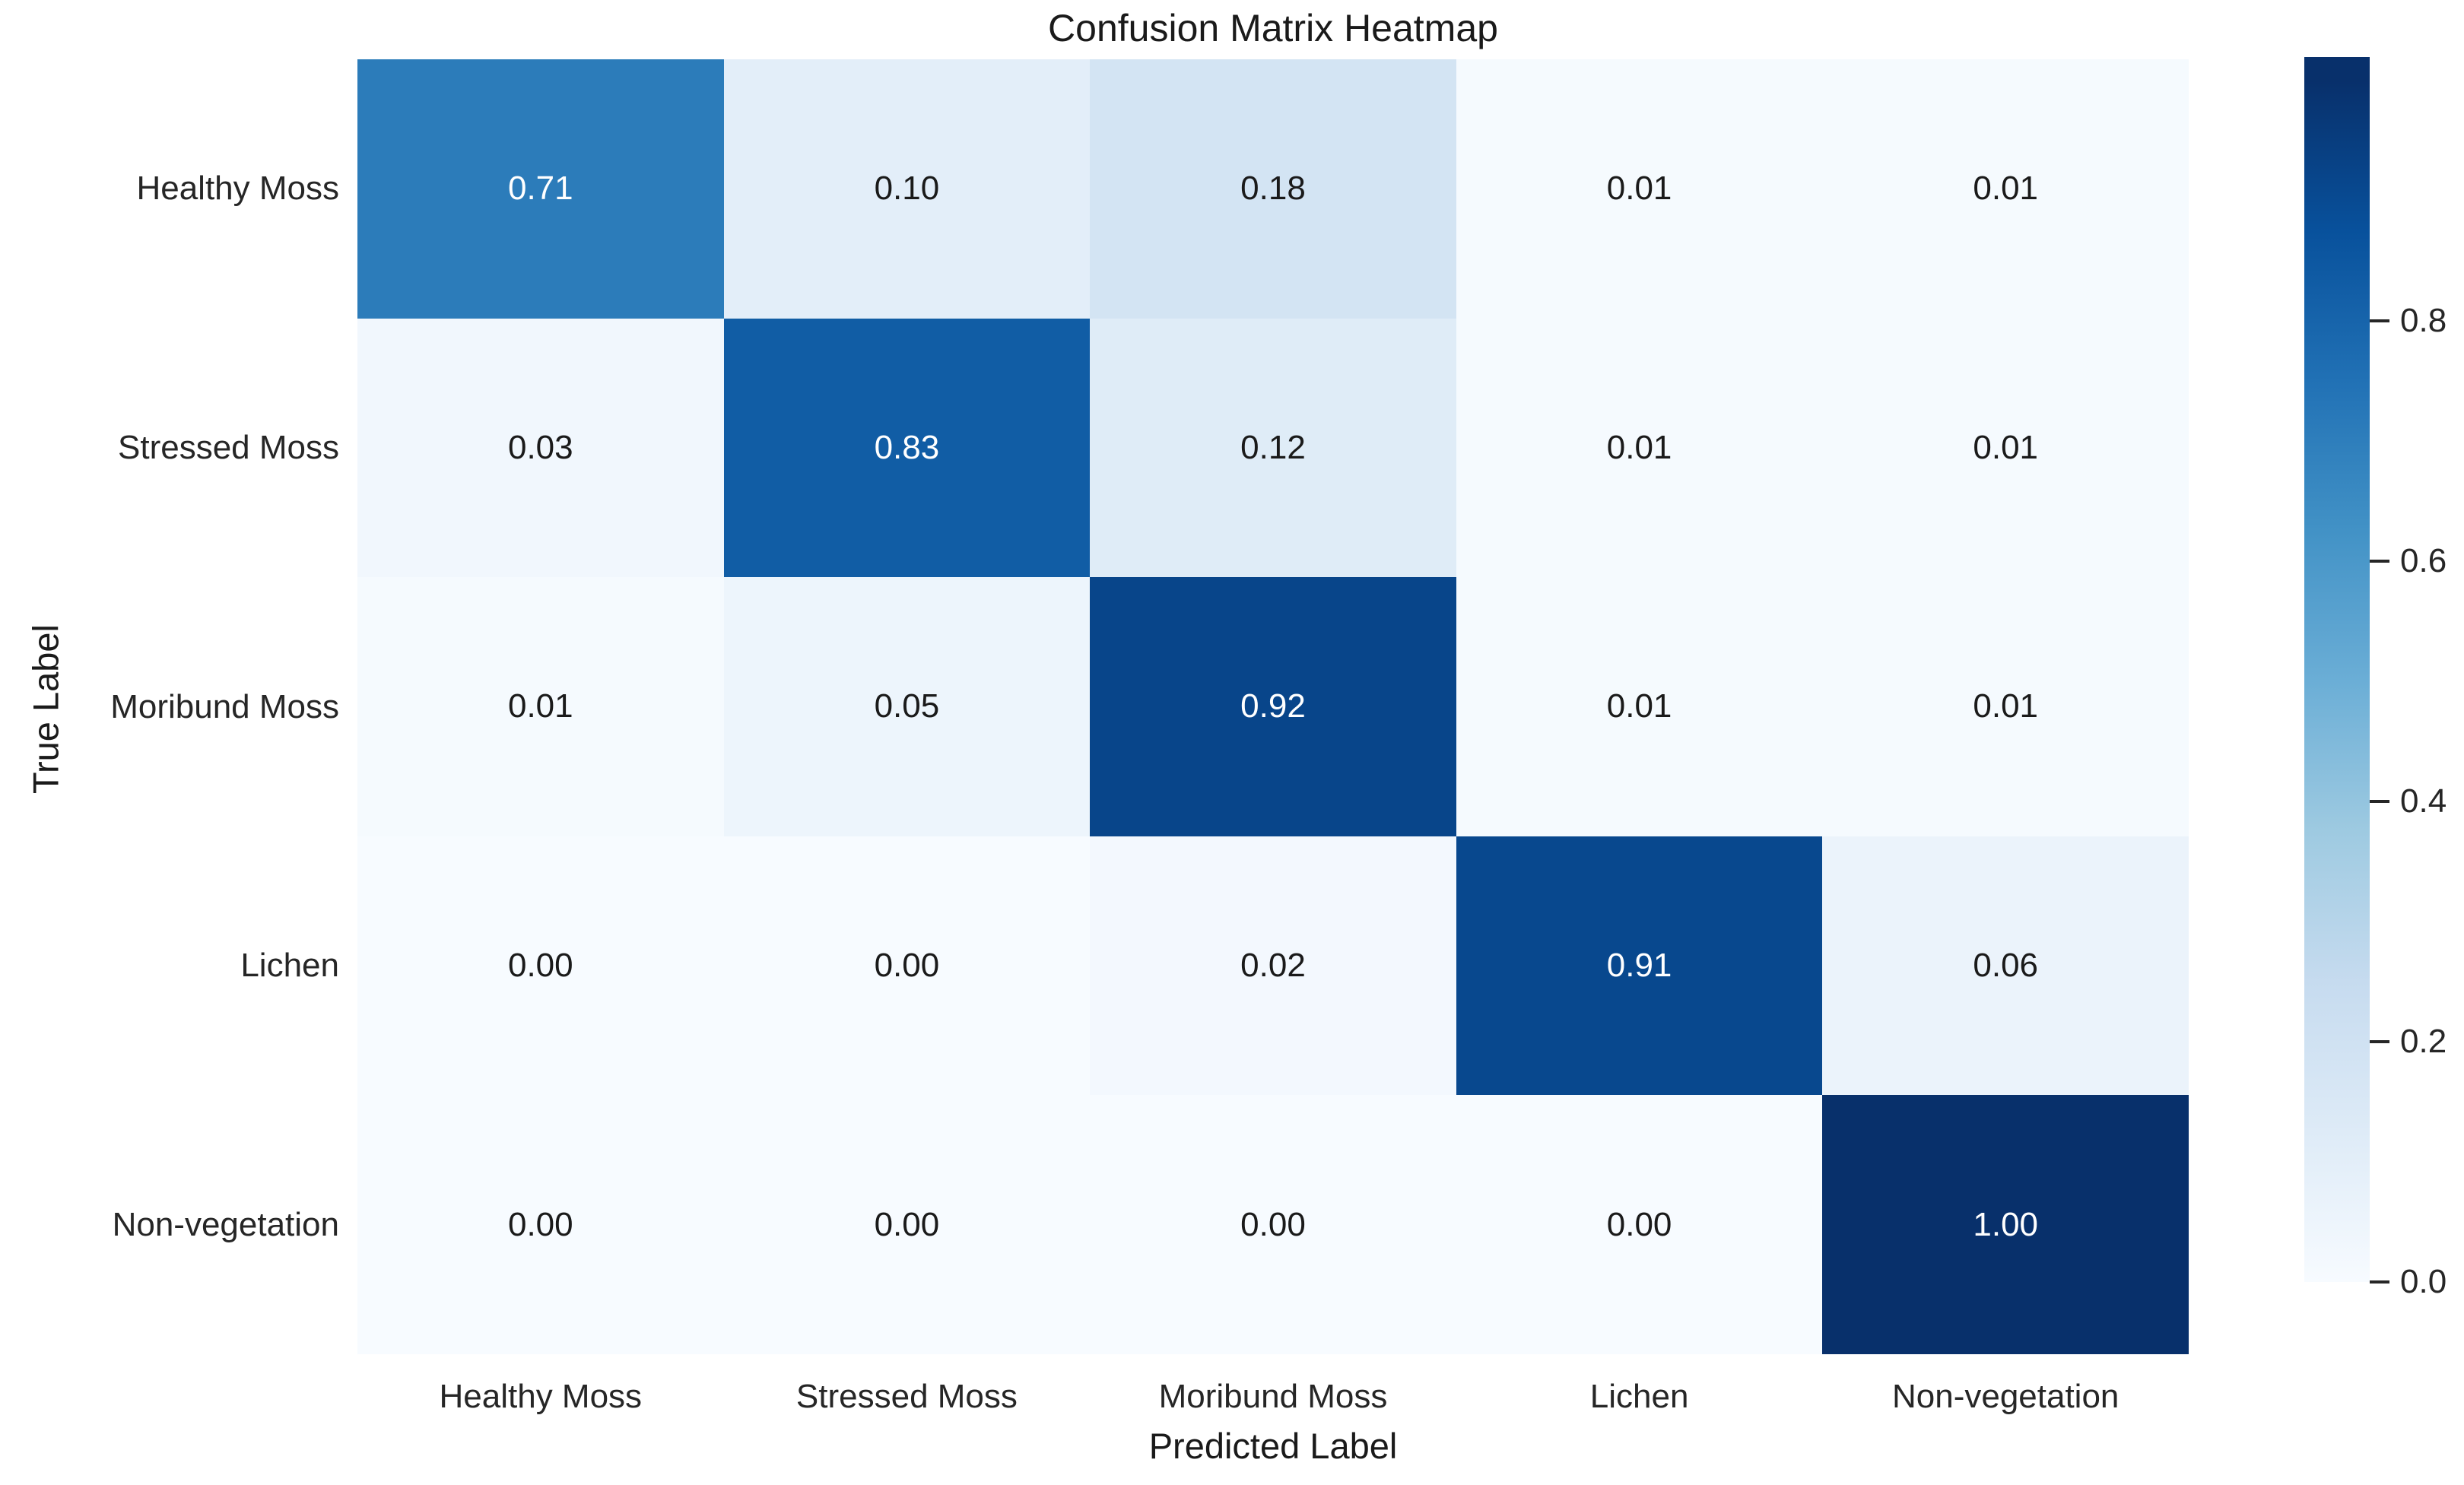  Describe the element at coordinates (906, 1397) in the screenshot. I see `x-tick-label-1: Stressed Moss` at that location.